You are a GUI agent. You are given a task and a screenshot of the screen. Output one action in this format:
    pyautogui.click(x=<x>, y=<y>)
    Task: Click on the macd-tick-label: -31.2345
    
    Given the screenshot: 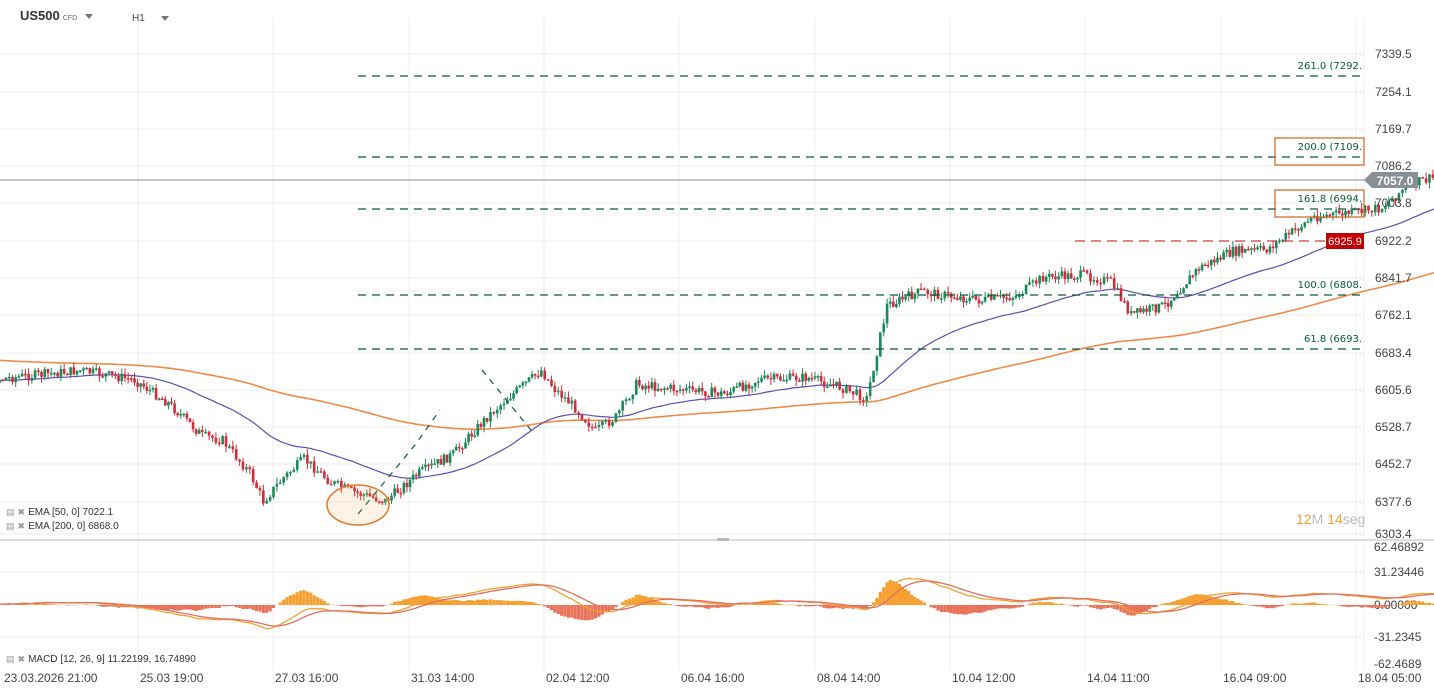 What is the action you would take?
    pyautogui.click(x=1398, y=637)
    